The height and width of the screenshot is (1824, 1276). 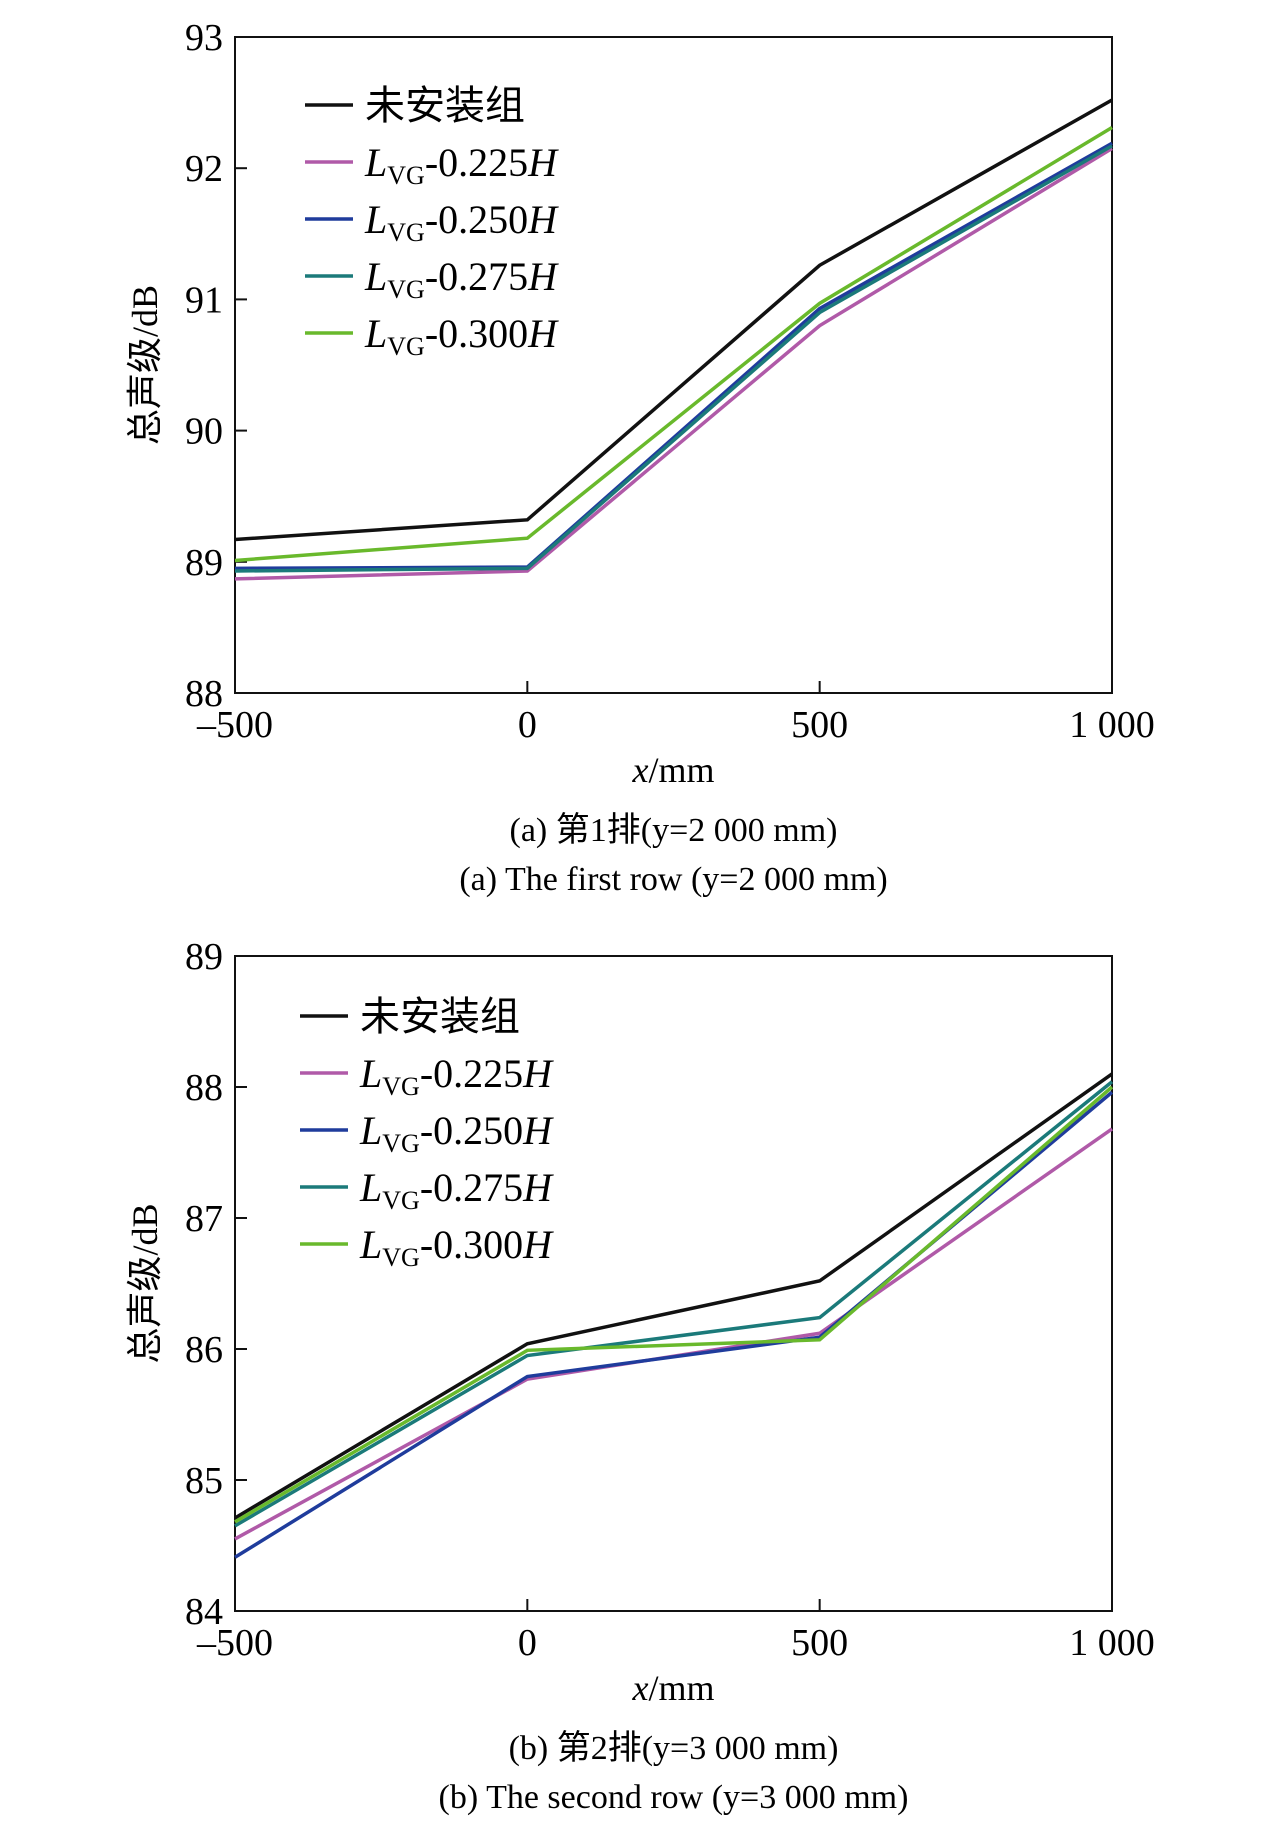 I want to click on caption-english: (a) The first row (y=2 000 mm), so click(x=673, y=879).